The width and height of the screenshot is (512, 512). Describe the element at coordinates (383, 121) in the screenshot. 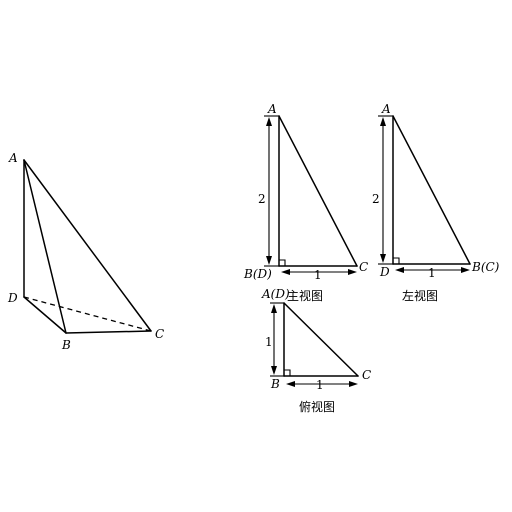

I see `side-view-height-arrow-up` at that location.